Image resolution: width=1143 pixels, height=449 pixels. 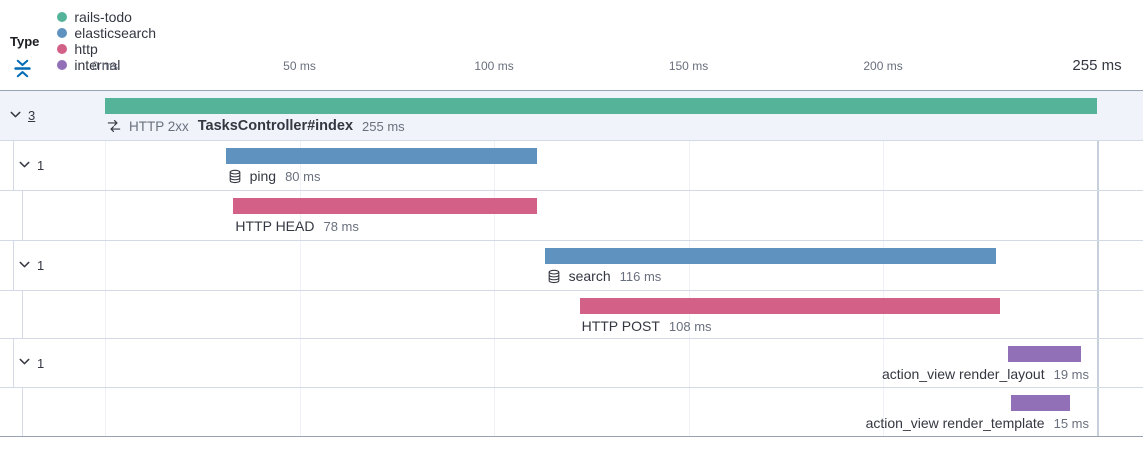 I want to click on span-duration: 255 ms, so click(x=383, y=126).